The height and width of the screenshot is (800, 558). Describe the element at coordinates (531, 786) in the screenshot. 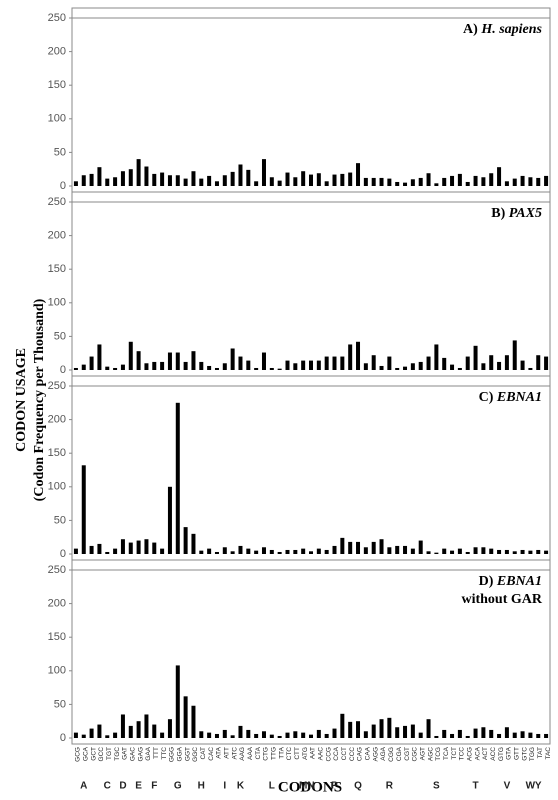

I see `amino-acid-label: W` at that location.